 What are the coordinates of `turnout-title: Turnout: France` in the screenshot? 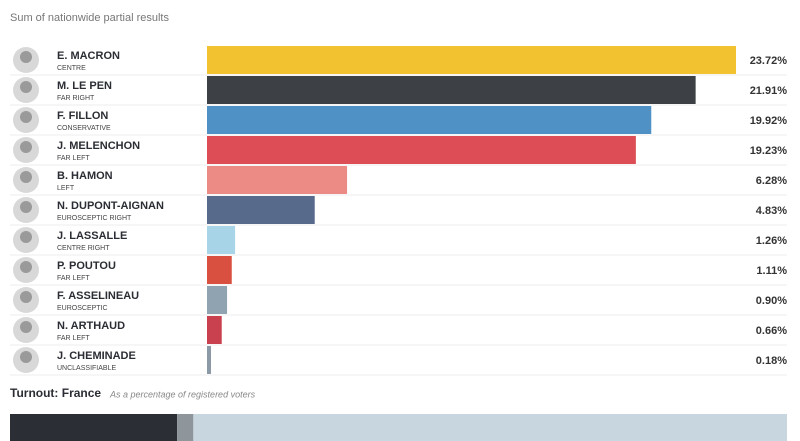 It's located at (55, 393).